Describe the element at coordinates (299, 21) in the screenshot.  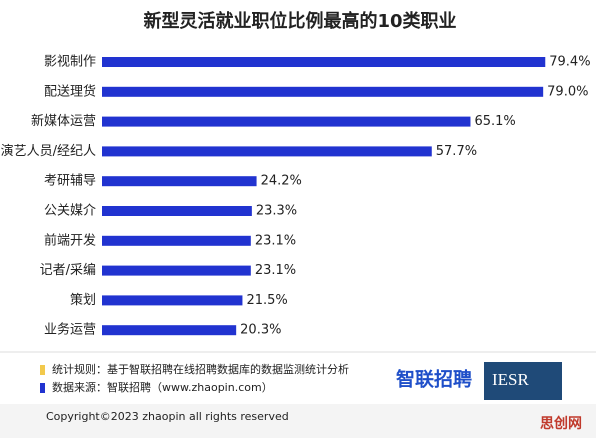
I see `chart-title: 新型灵活就业职位比例最高的10类职业` at that location.